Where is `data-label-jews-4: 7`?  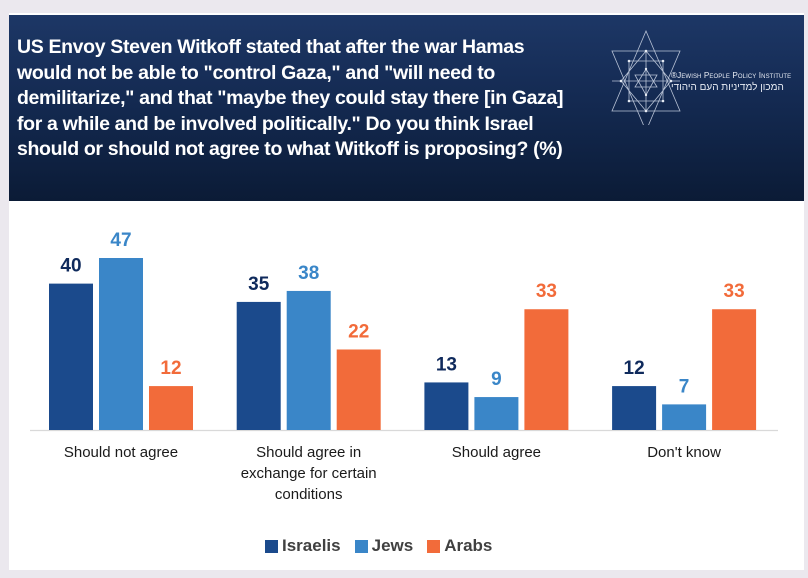
data-label-jews-4: 7 is located at coordinates (684, 386).